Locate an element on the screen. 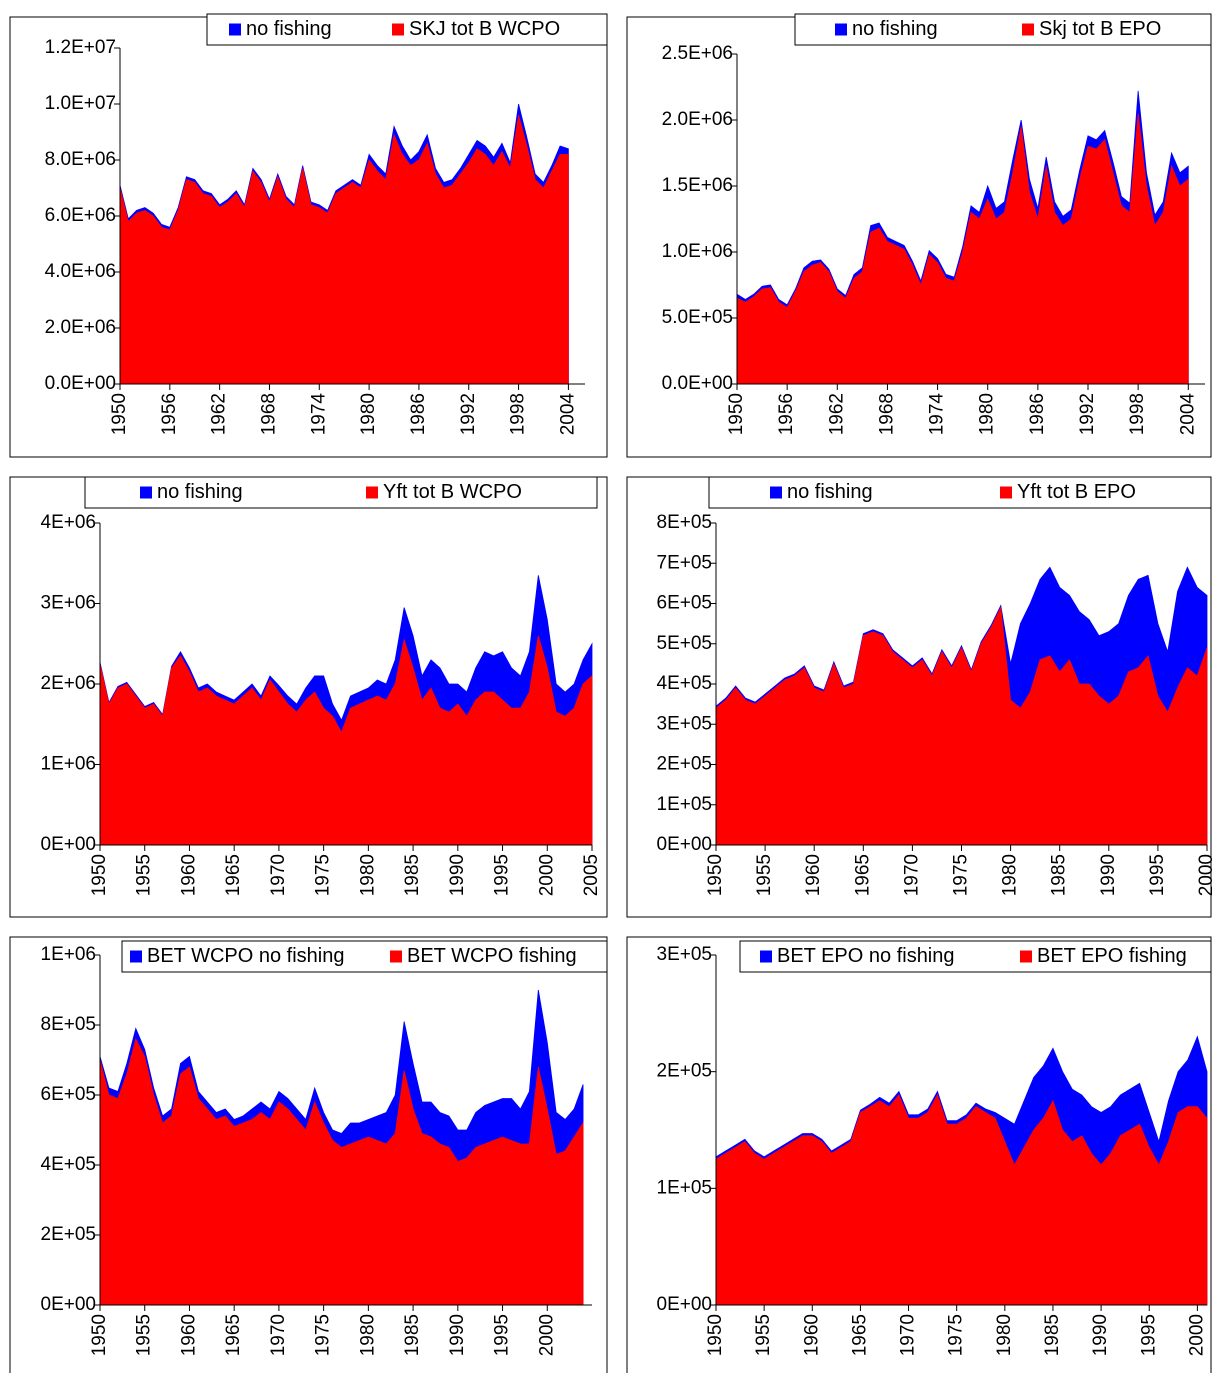 The width and height of the screenshot is (1213, 1373). legend-label: BET WCPO fishing is located at coordinates (492, 956).